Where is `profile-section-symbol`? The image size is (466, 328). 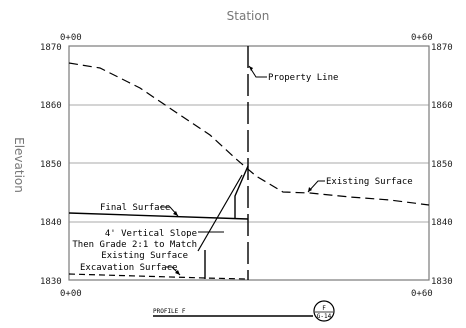 profile-section-symbol is located at coordinates (324, 311).